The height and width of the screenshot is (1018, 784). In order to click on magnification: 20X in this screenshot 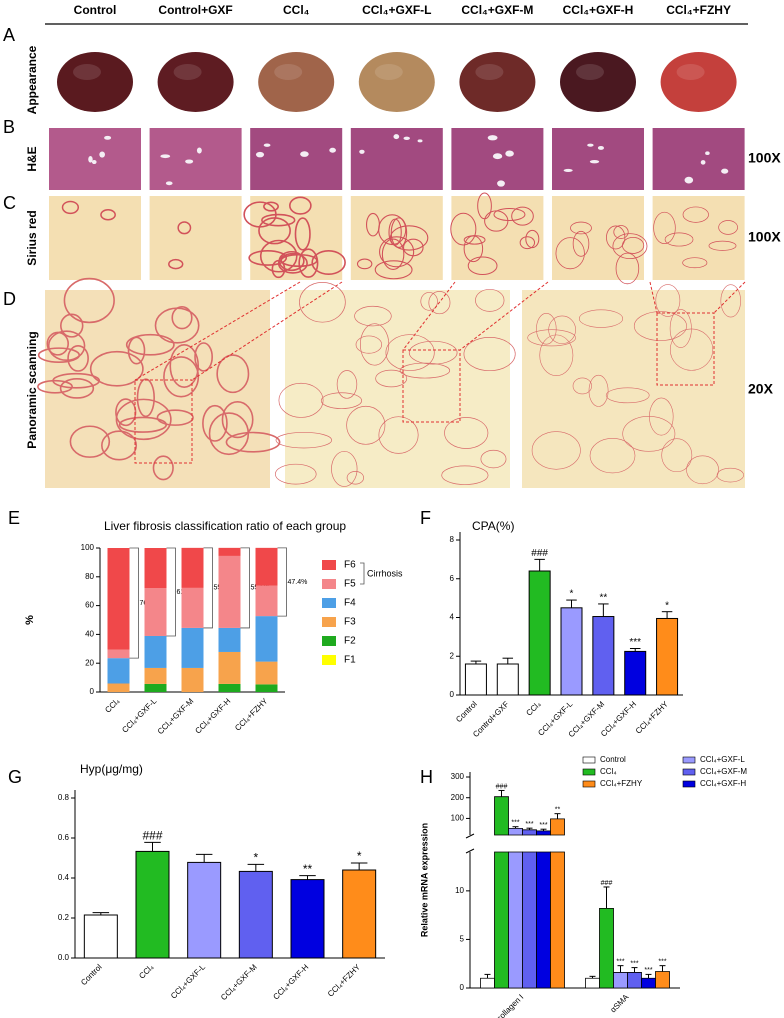, I will do `click(761, 389)`.